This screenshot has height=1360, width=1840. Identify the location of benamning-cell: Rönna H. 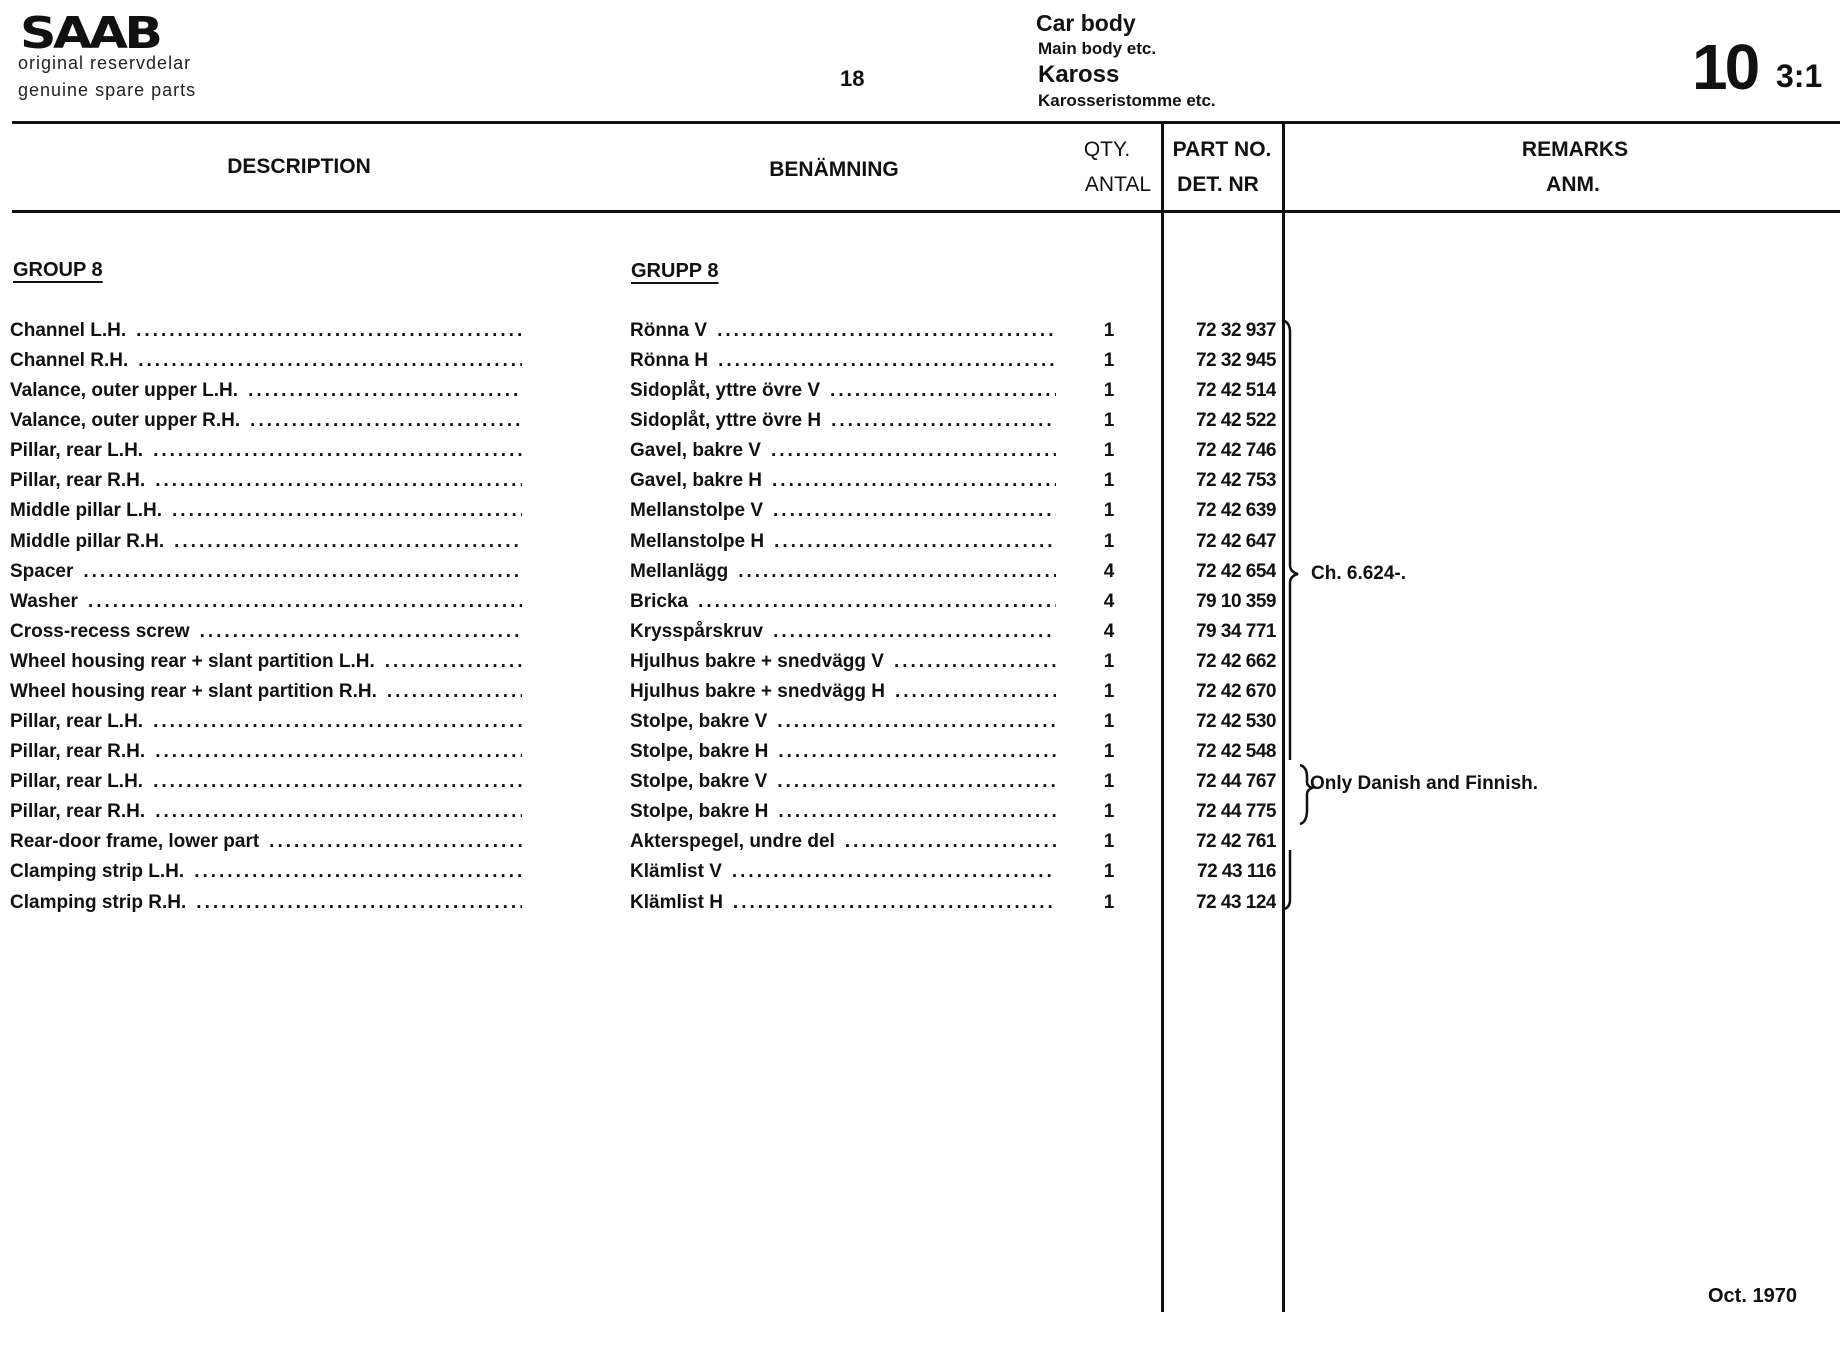
(843, 361).